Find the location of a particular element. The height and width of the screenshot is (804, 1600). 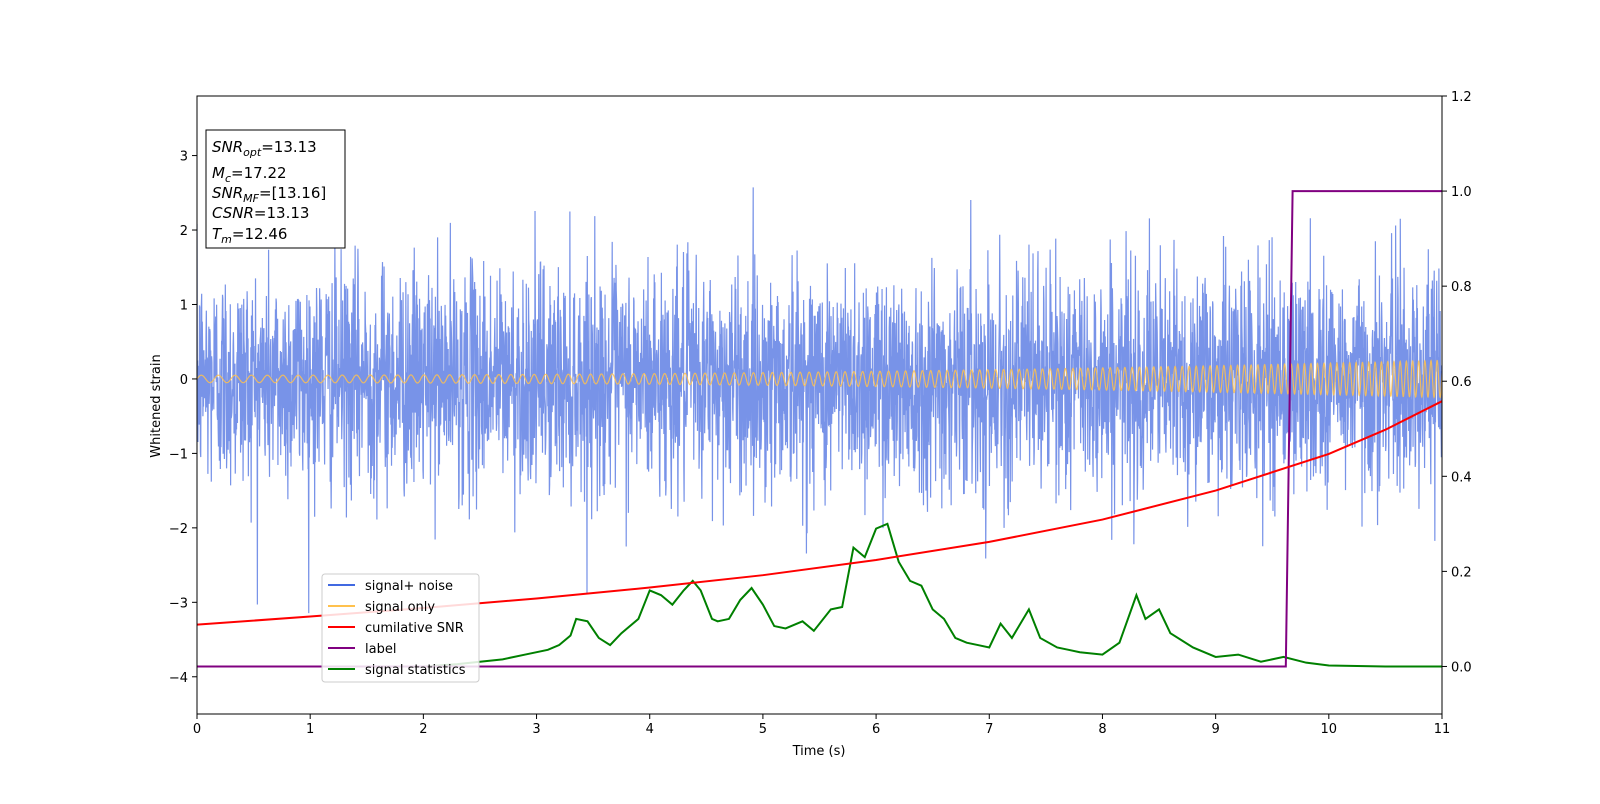

x-tick-label: 3 is located at coordinates (536, 729).